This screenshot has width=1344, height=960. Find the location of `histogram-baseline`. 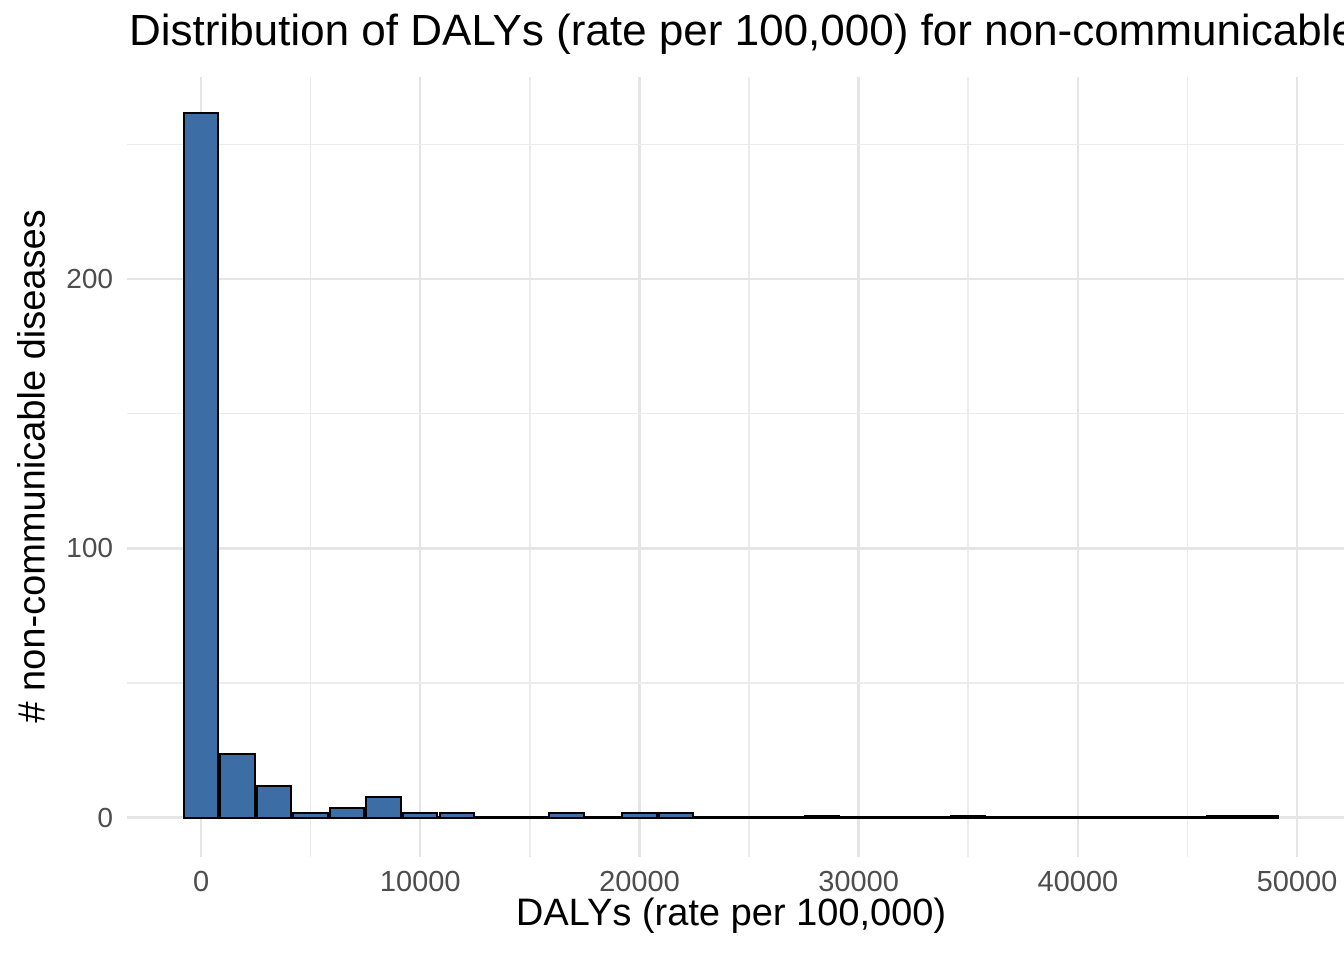

histogram-baseline is located at coordinates (730, 817).